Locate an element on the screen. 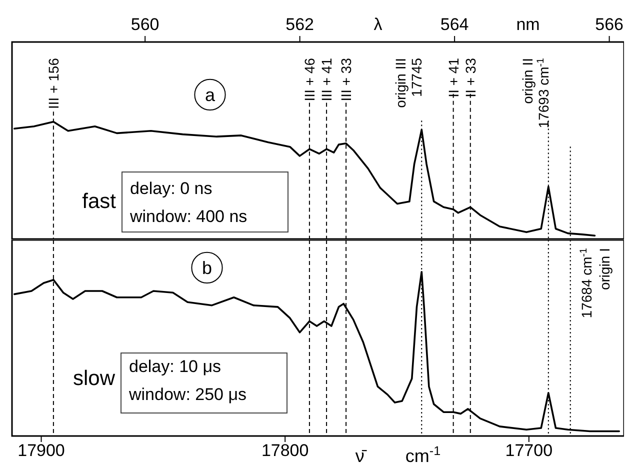 This screenshot has height=474, width=628. annotation: b is located at coordinates (207, 268).